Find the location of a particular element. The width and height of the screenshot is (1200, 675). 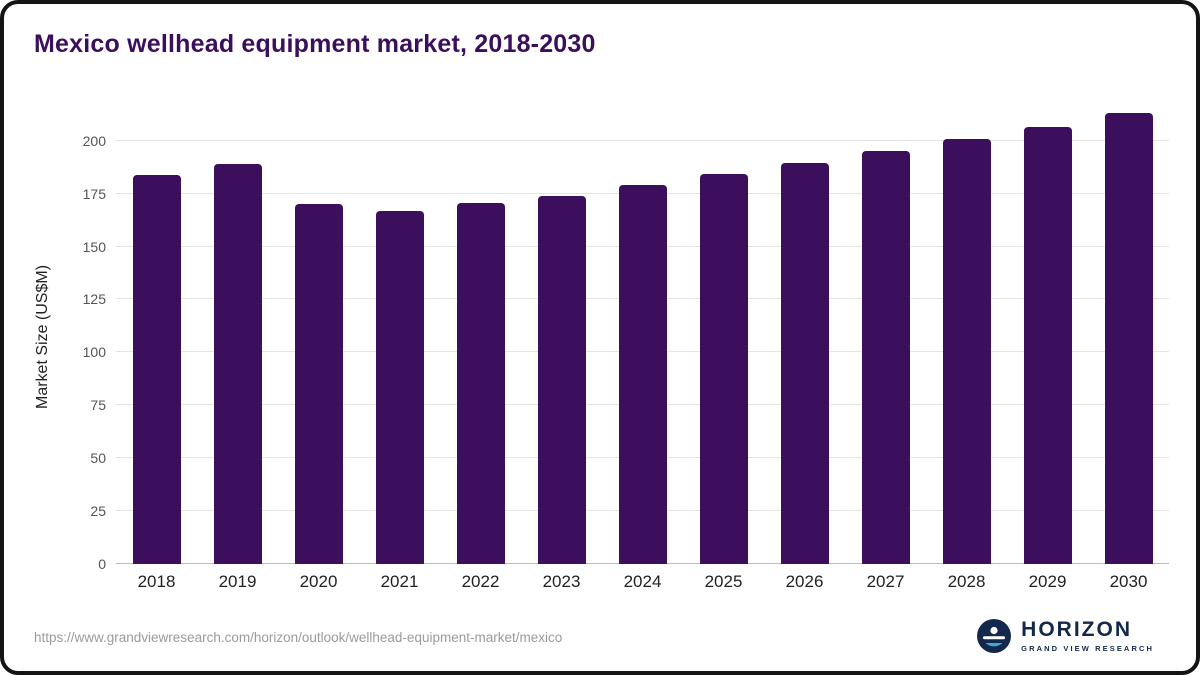

y-axis-tick-labels: 0 25 50 75 100 125 150 175 200 is located at coordinates (84, 340).